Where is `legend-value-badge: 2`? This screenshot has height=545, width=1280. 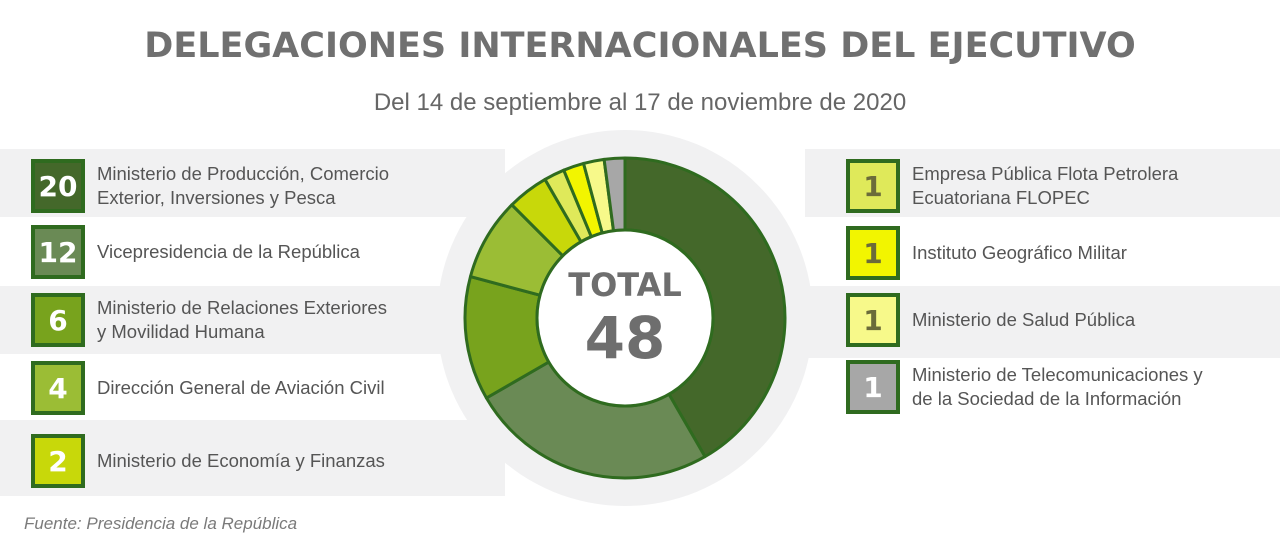
legend-value-badge: 2 is located at coordinates (58, 461).